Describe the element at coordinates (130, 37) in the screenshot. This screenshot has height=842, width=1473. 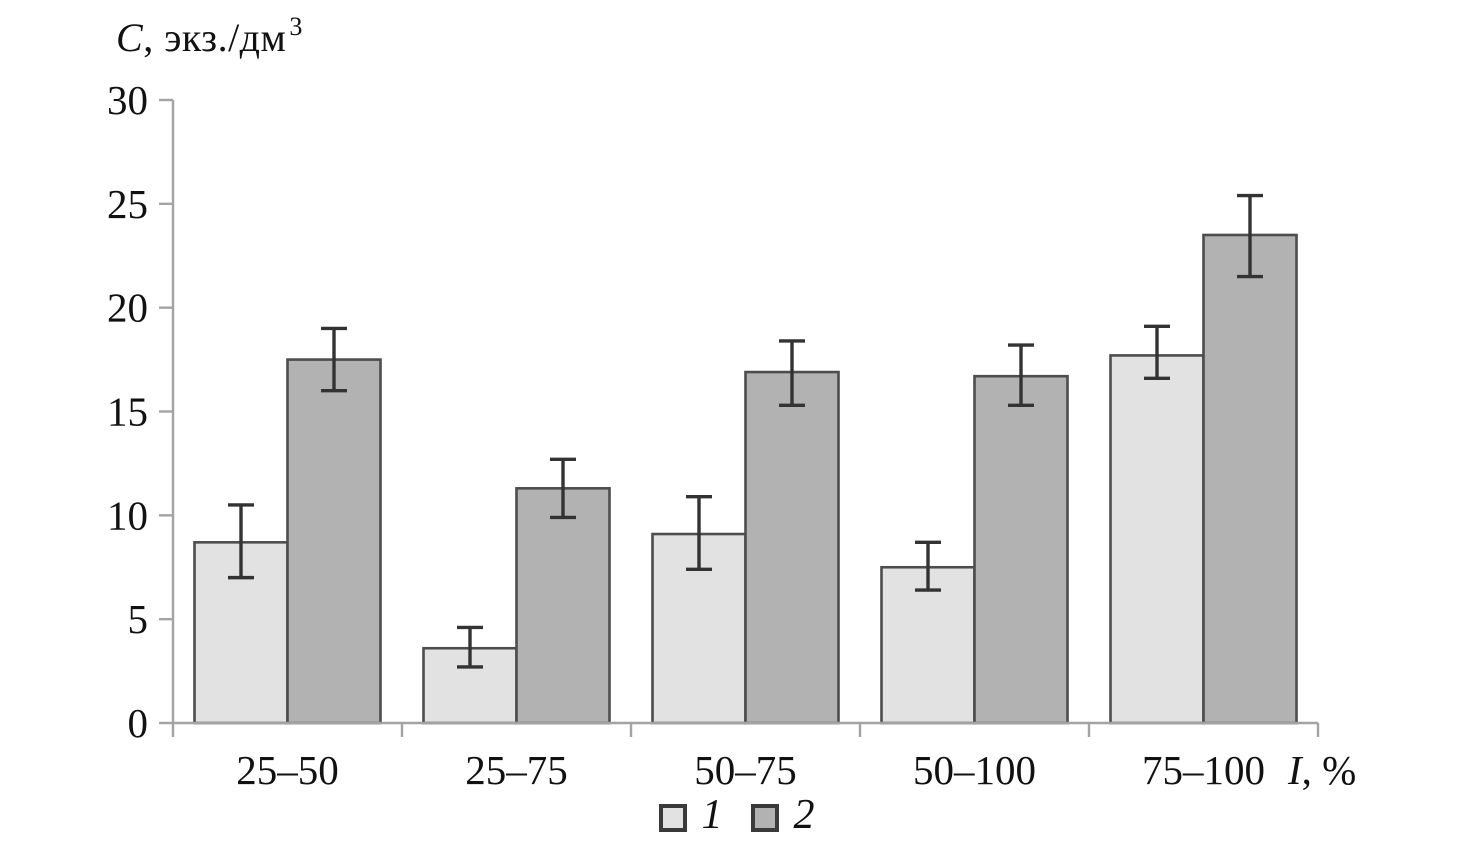
I see `y-axis-title-symbol: C` at that location.